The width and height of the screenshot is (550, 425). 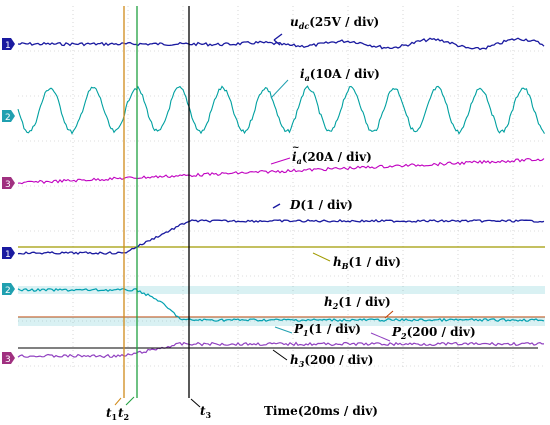 What do you see at coordinates (281, 305) in the screenshot?
I see `P1-trace` at bounding box center [281, 305].